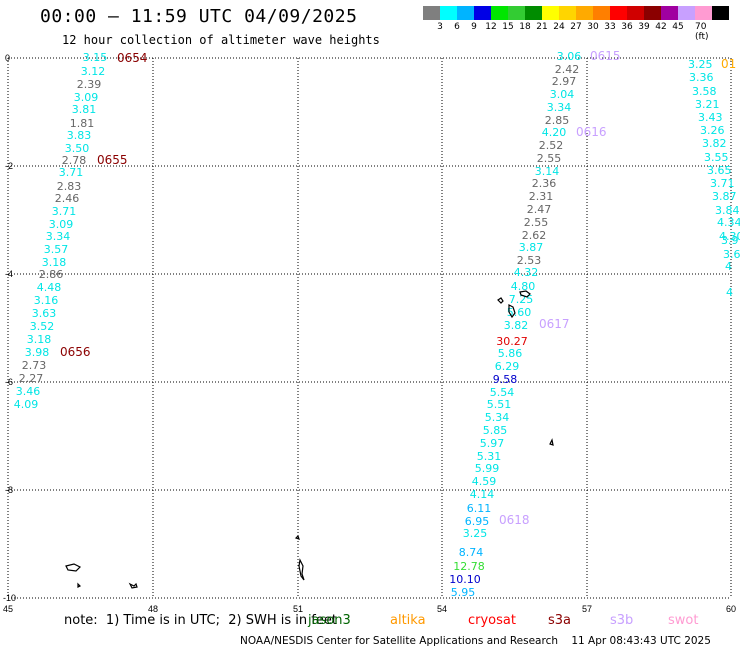 This screenshot has width=740, height=650. I want to click on wave-height-reading: 4.48, so click(49, 287).